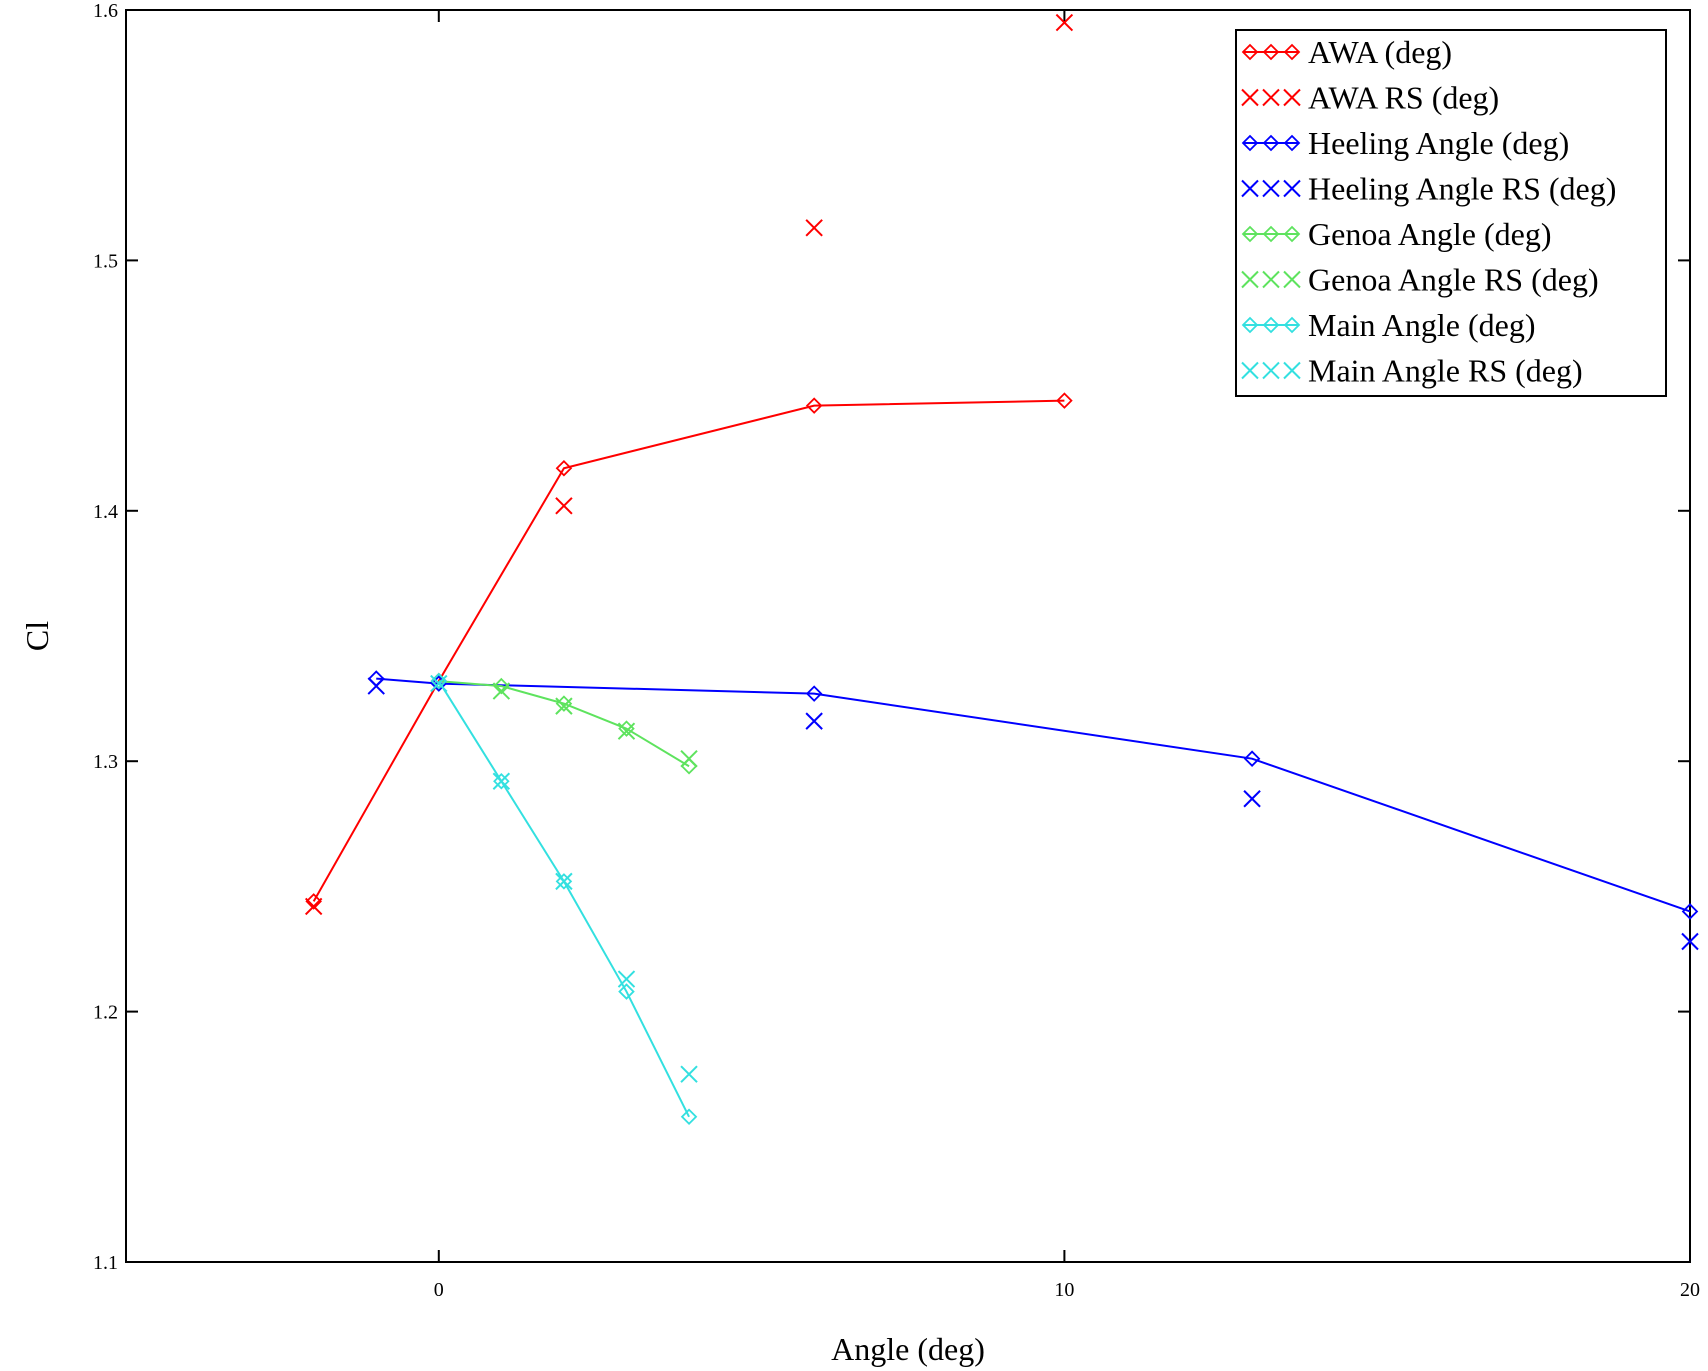 This screenshot has width=1708, height=1371. Describe the element at coordinates (439, 1290) in the screenshot. I see `x-tick-label: 0` at that location.